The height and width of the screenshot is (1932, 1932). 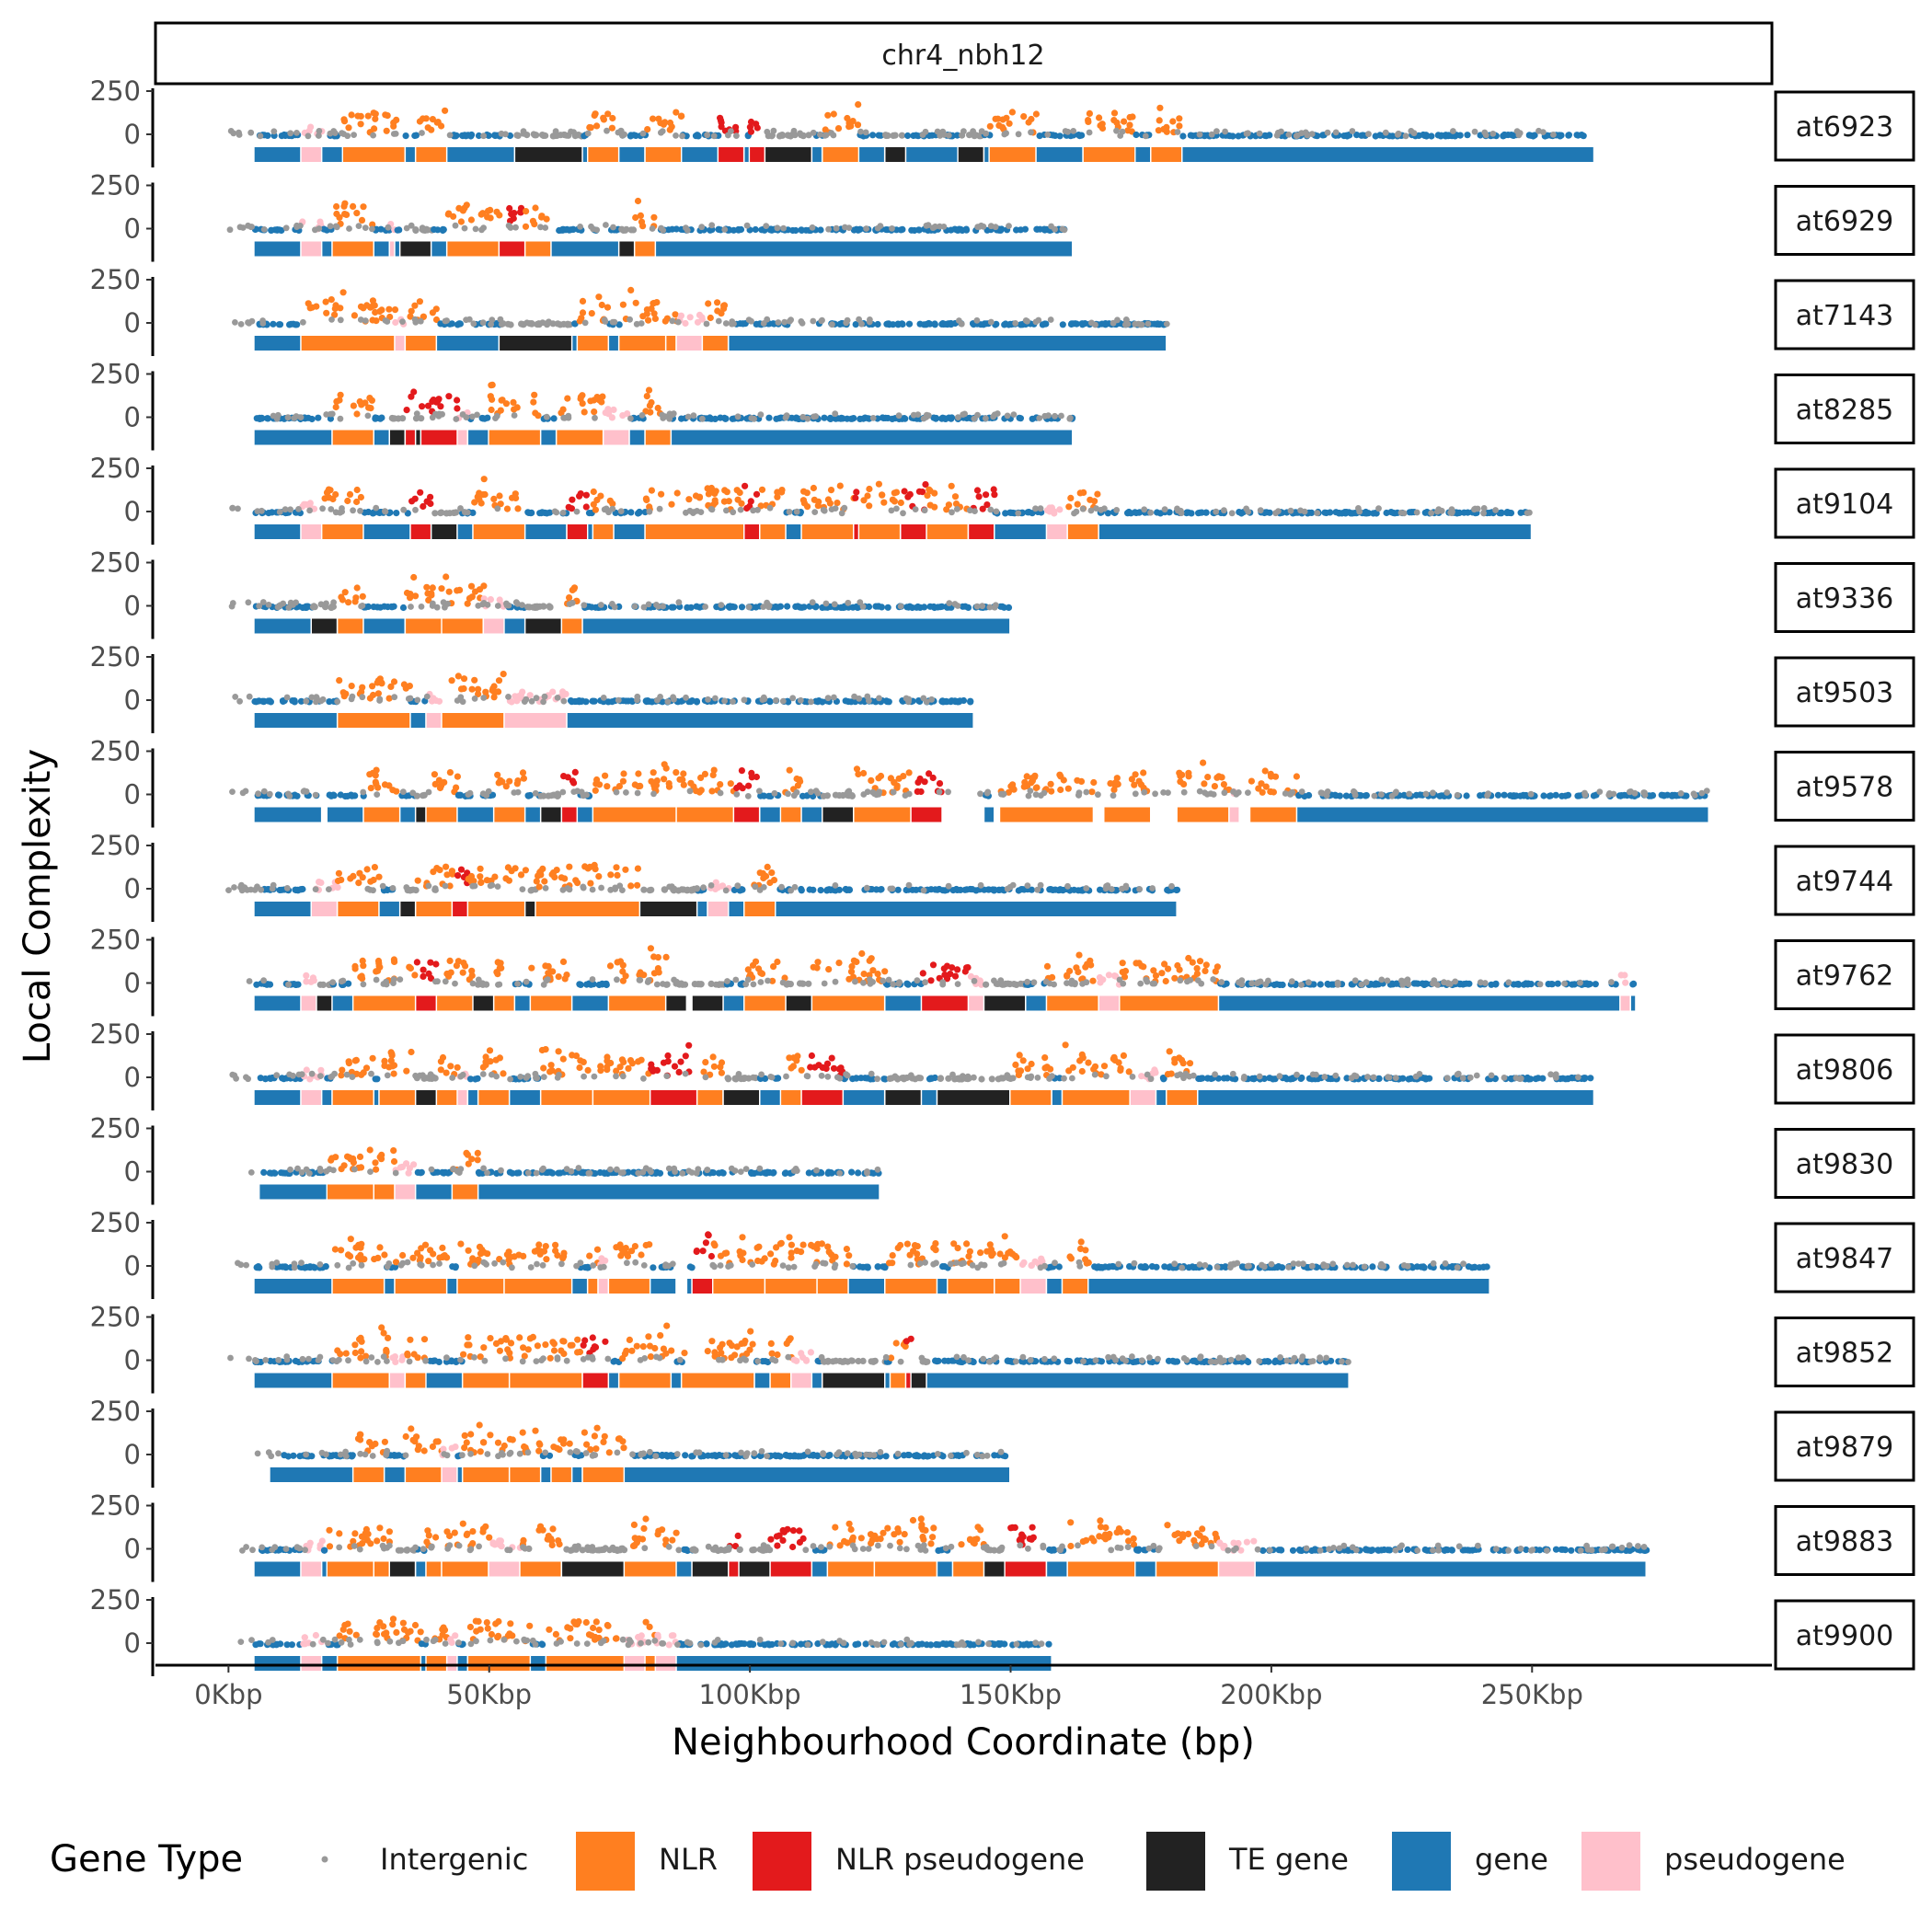 What do you see at coordinates (132, 700) in the screenshot?
I see `y-tick-label: 0` at bounding box center [132, 700].